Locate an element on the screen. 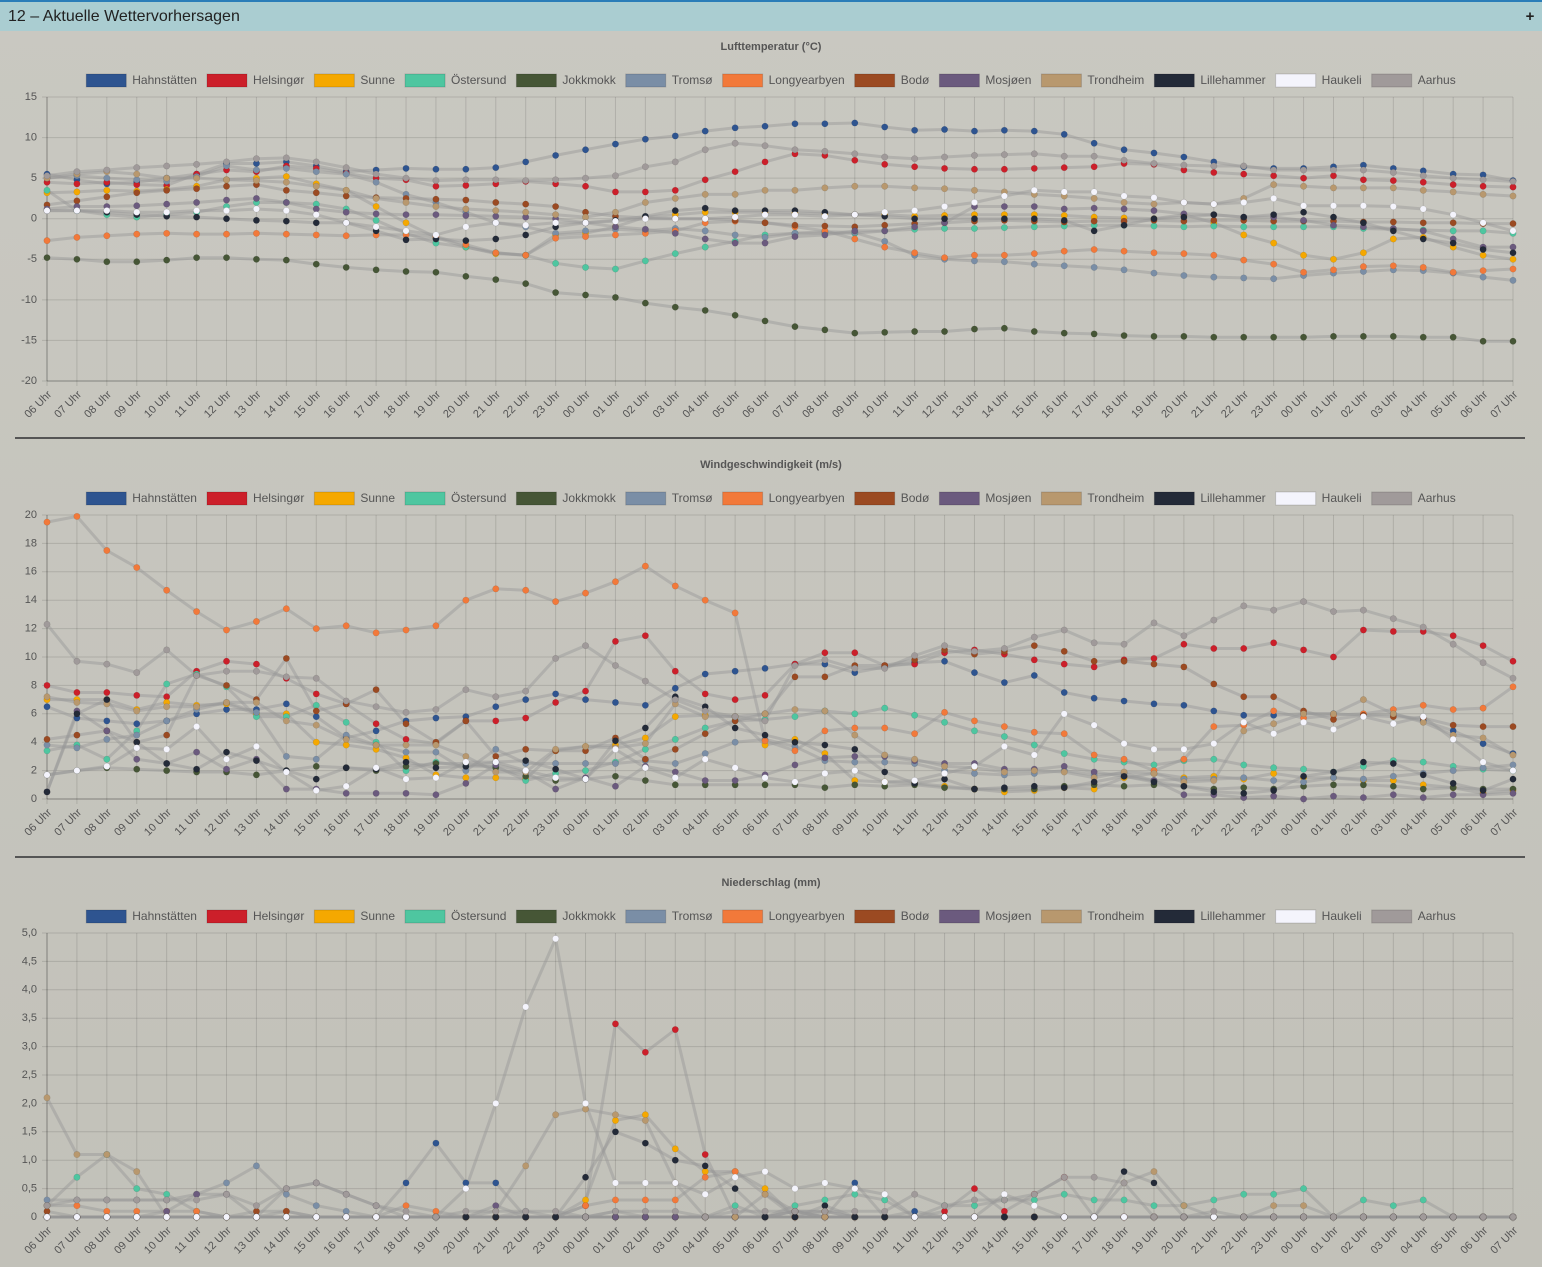  y-tick-label: 15 is located at coordinates (31, 97).